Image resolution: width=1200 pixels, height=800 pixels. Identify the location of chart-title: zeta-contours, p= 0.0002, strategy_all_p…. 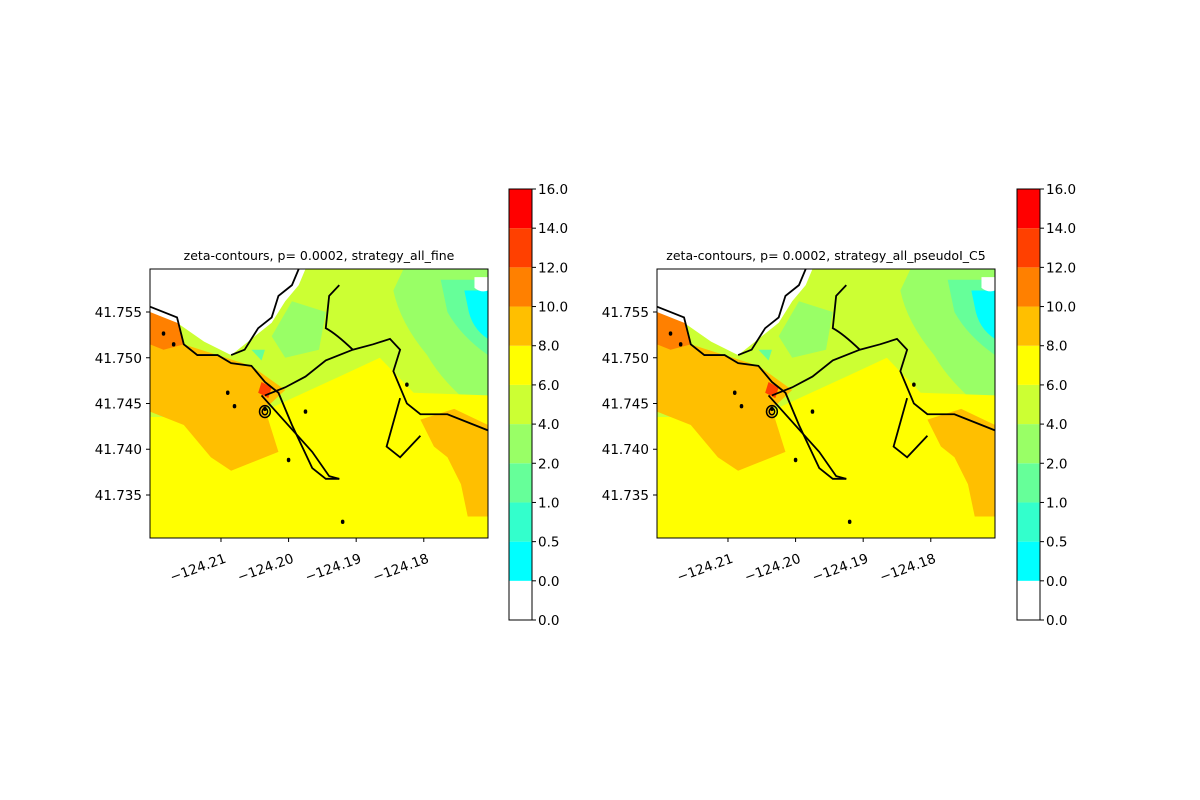
(825, 255).